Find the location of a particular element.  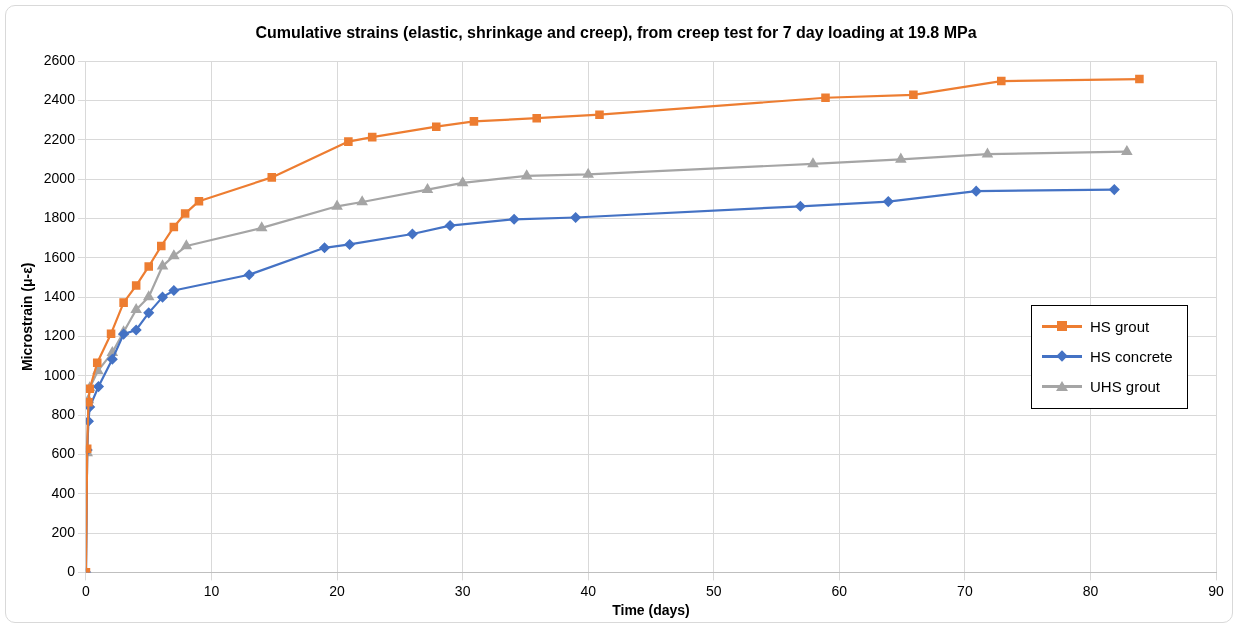

legend-label: UHS grout is located at coordinates (1125, 387).